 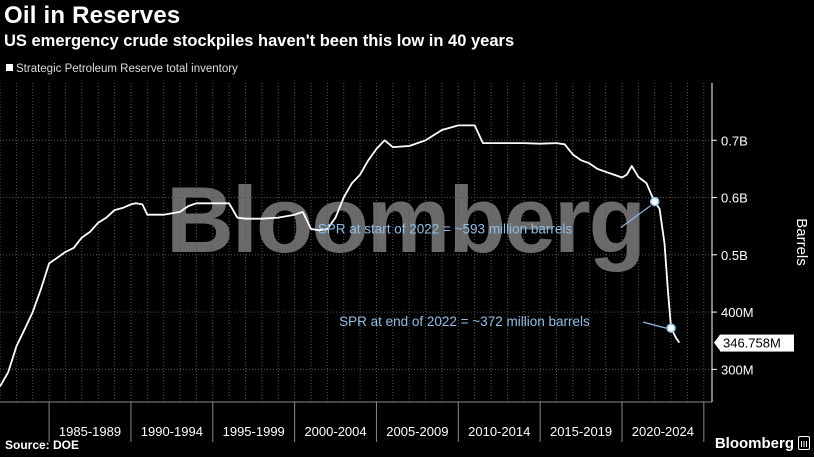 What do you see at coordinates (737, 369) in the screenshot?
I see `y-tick-label: 300M` at bounding box center [737, 369].